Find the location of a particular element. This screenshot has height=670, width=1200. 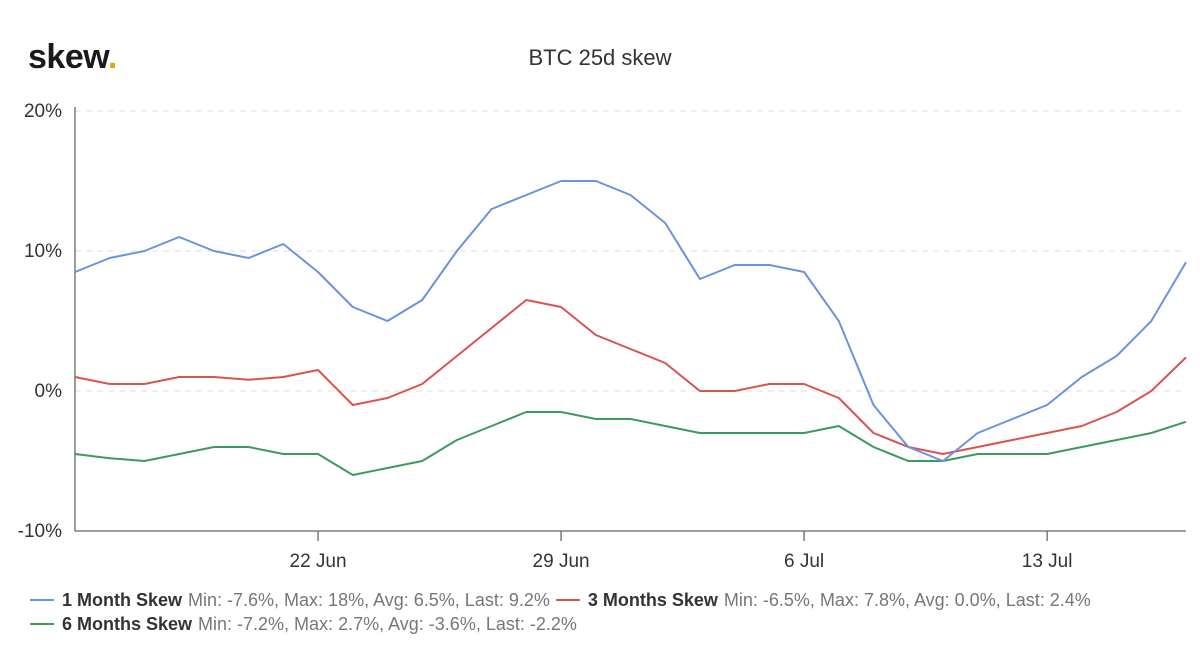

y-tick-label: 0% is located at coordinates (49, 391).